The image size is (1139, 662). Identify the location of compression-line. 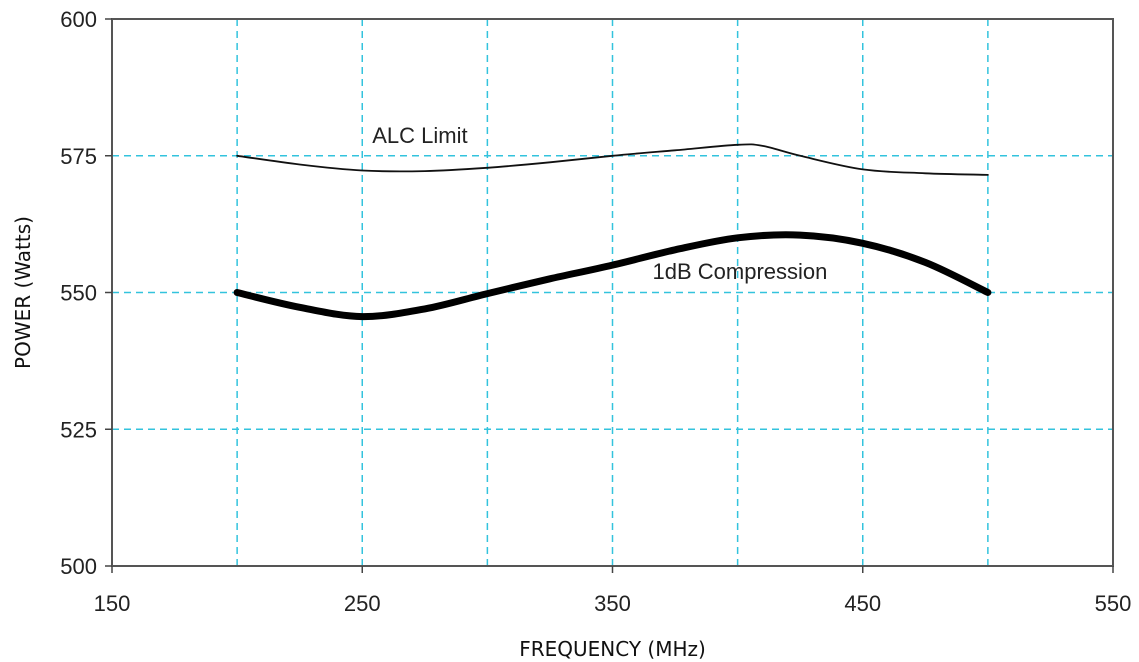
(612, 276).